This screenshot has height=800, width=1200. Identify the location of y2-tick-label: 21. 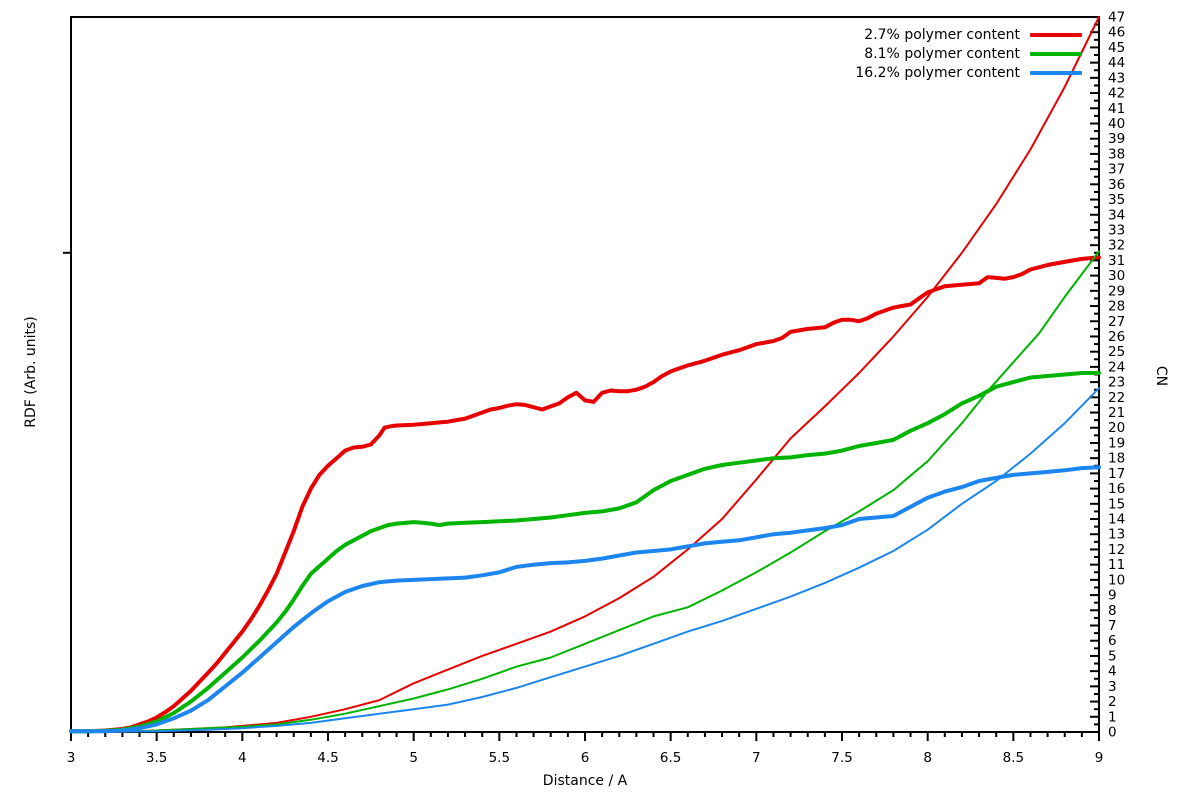
(1116, 413).